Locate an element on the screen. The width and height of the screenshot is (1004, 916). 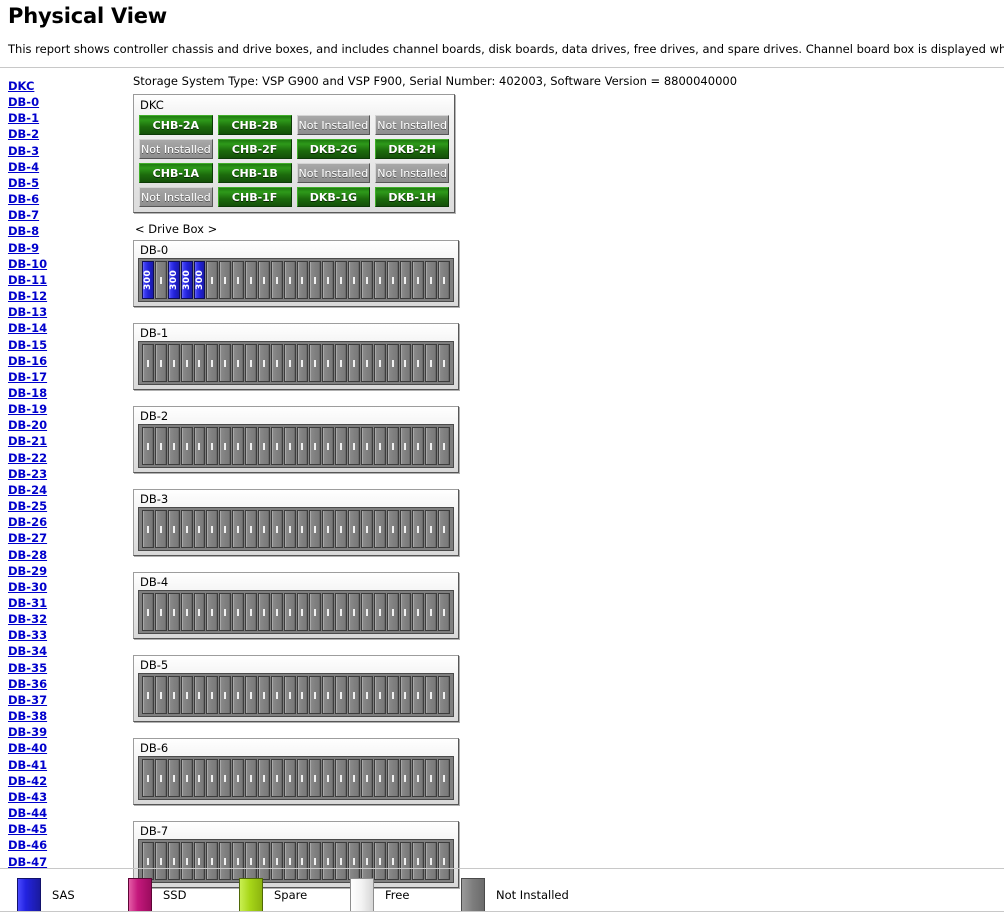
sidebar-item-db-19: DB-19 is located at coordinates (28, 409).